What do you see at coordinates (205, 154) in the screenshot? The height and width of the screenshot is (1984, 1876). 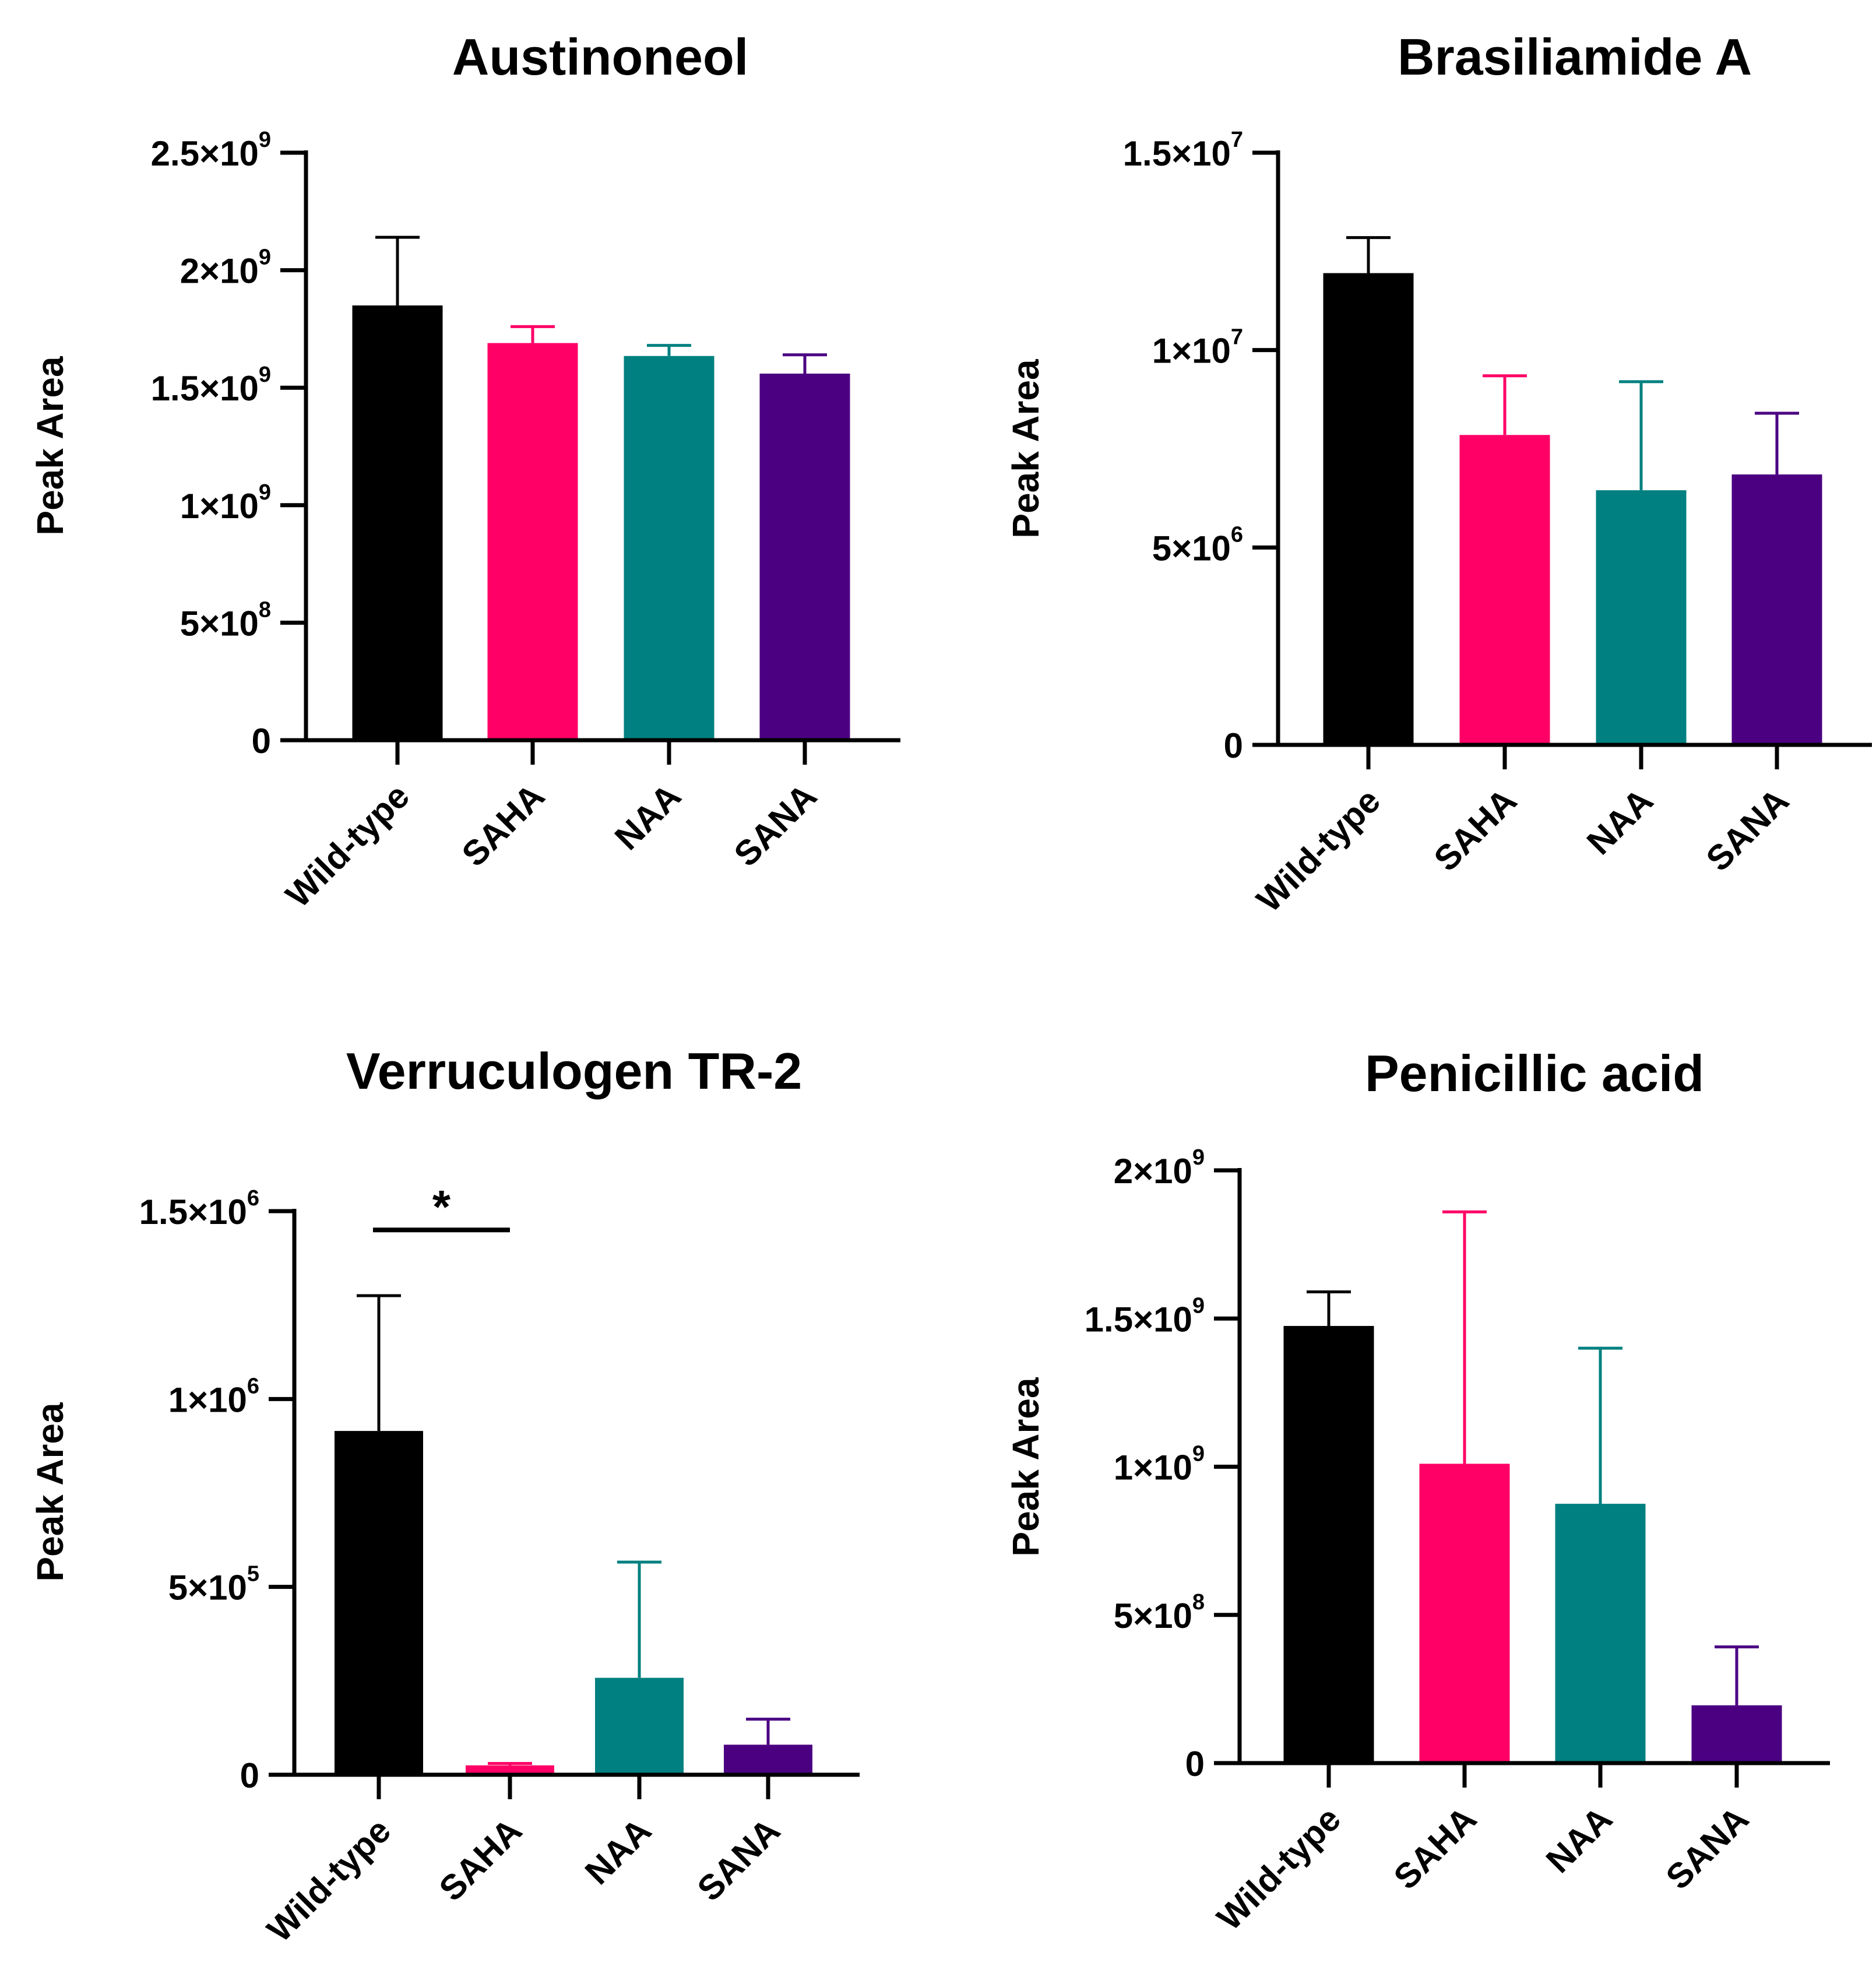 I see `y-tick-mantissa: 2.5×10` at bounding box center [205, 154].